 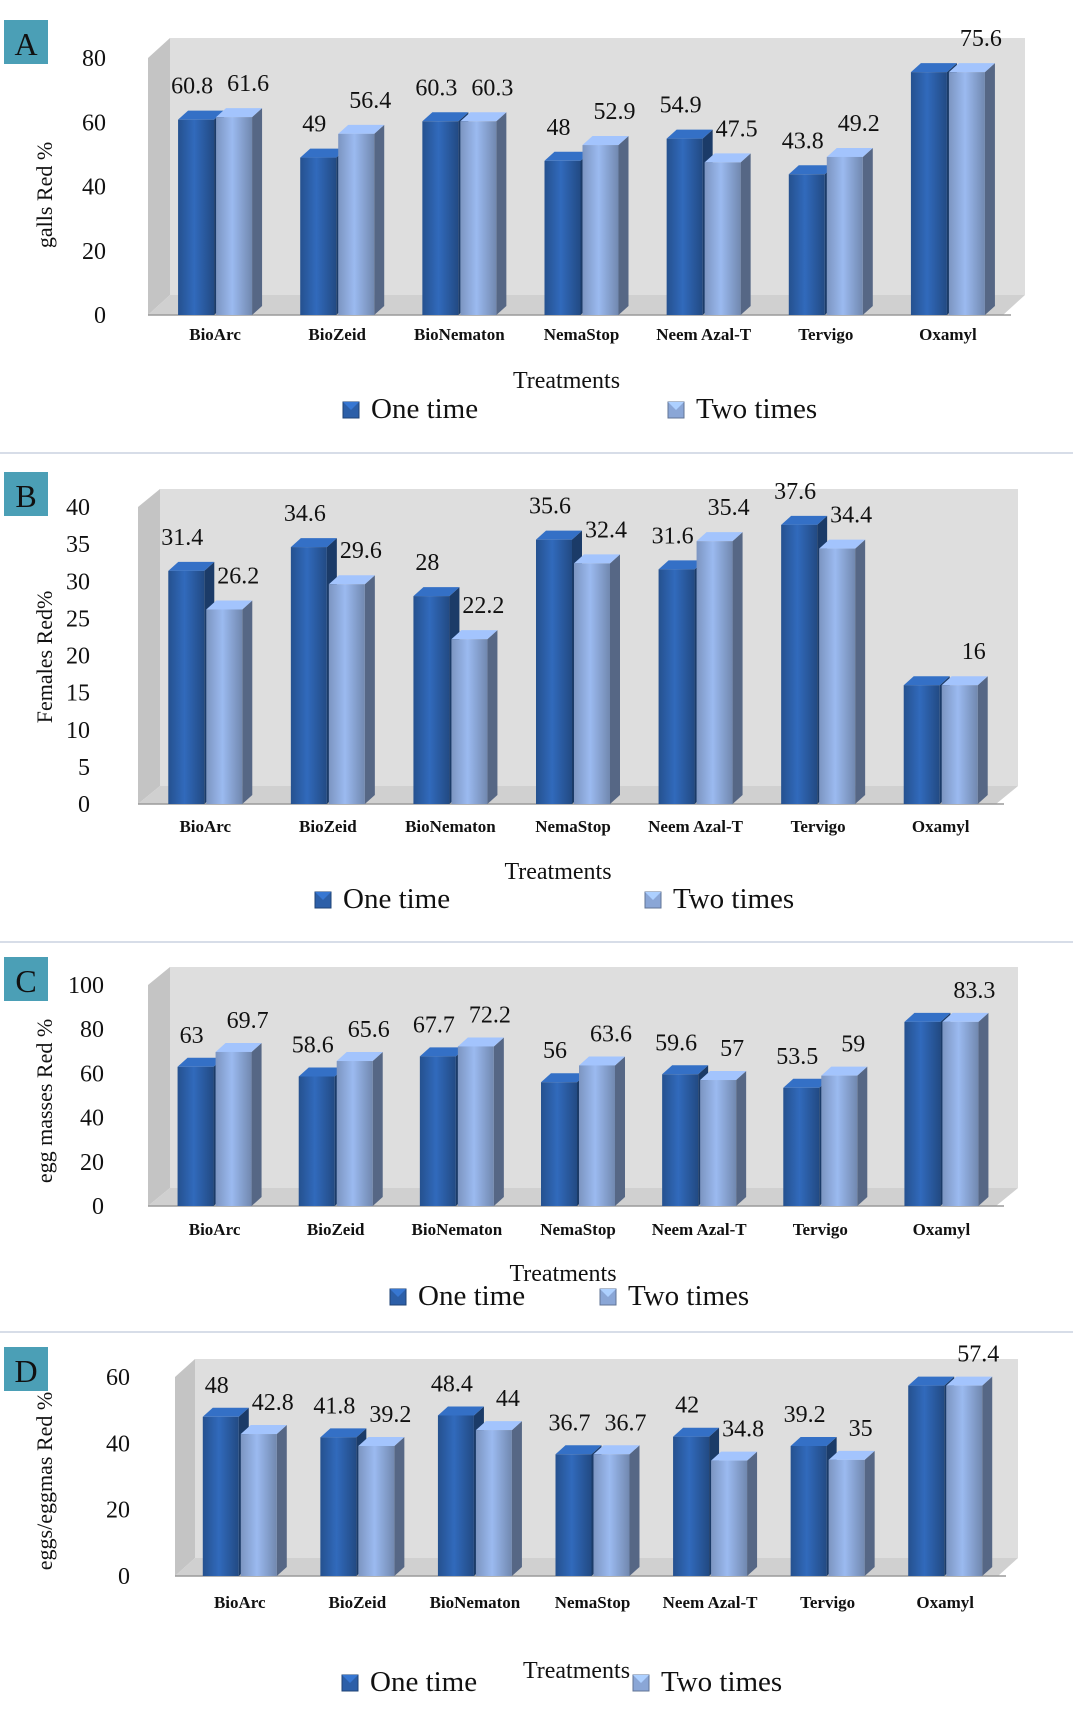 I want to click on data-label: 63, so click(x=192, y=1036).